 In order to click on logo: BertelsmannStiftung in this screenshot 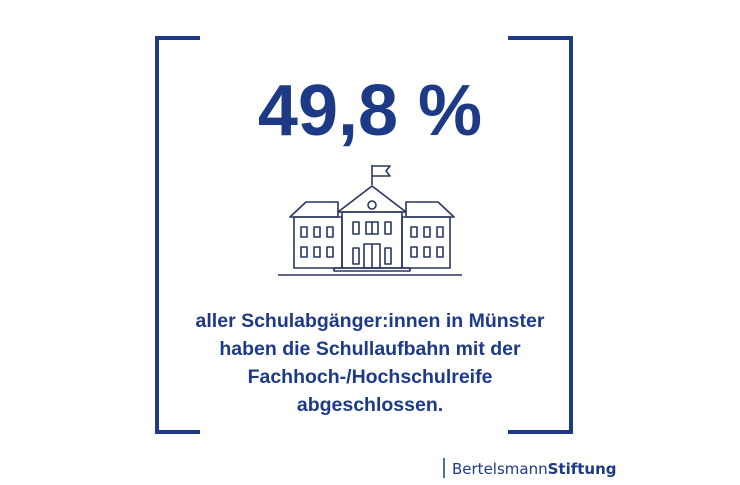, I will do `click(534, 469)`.